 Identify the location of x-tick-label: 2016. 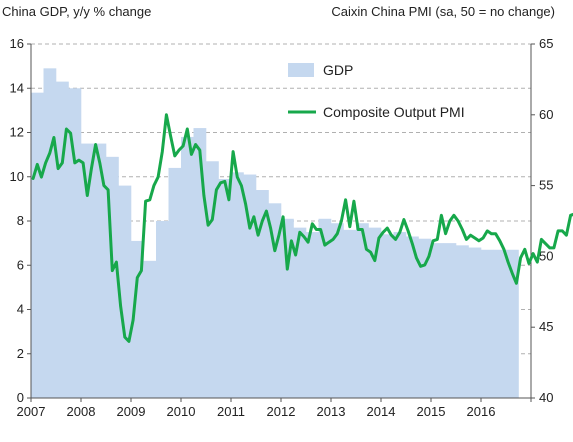
(481, 411).